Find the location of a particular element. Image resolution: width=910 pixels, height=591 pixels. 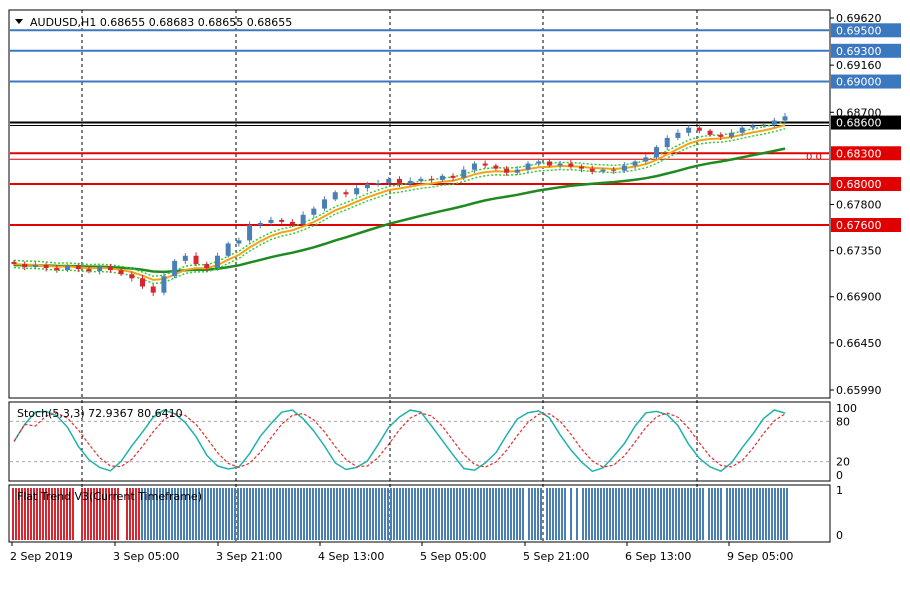

time-axis-label: 9 Sep 05:00 is located at coordinates (760, 556).